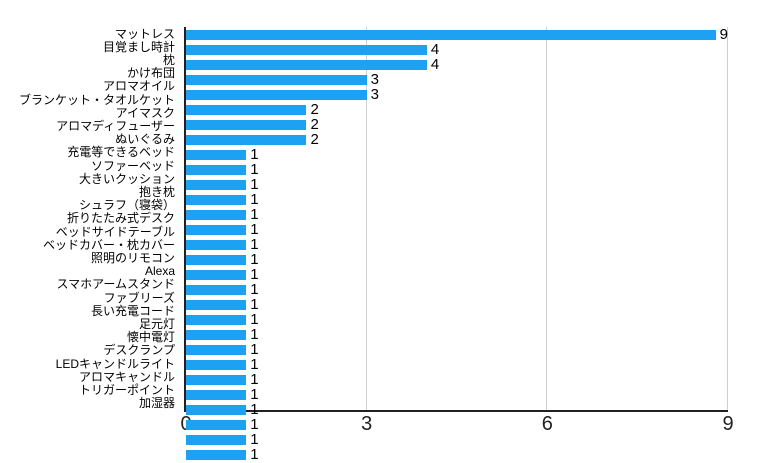  I want to click on category-label: シュラフ（寝袋）, so click(126, 205).